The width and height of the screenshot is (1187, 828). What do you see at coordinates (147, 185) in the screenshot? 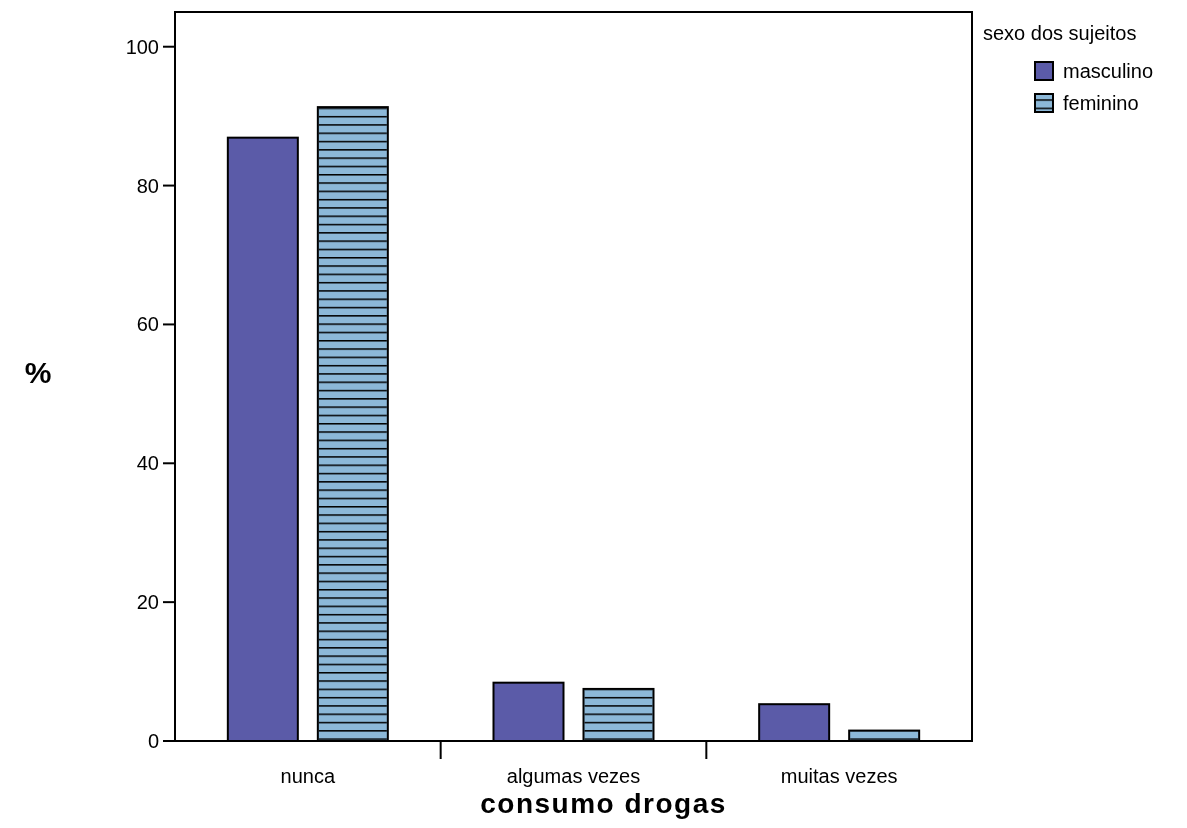
I see `y-tick-label: 80` at bounding box center [147, 185].